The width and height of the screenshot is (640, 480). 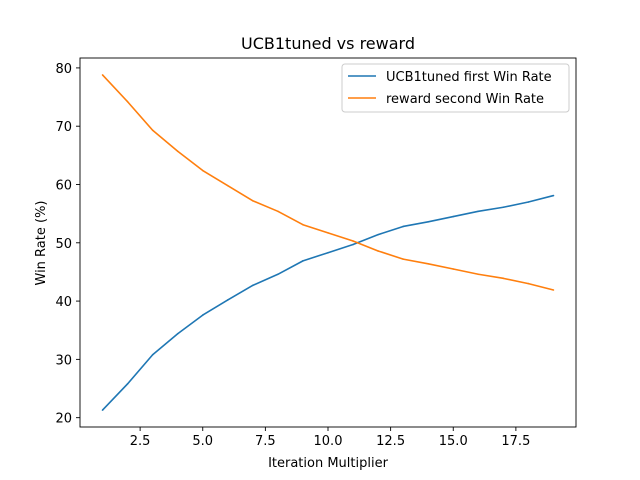 I want to click on legend-label-1: UCB1tuned first Win Rate, so click(x=469, y=77).